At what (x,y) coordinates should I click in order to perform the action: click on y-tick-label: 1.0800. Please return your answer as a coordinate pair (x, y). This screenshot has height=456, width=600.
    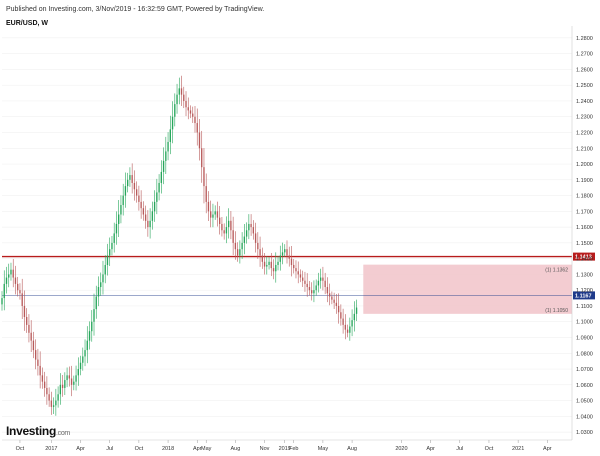
    Looking at the image, I should click on (584, 354).